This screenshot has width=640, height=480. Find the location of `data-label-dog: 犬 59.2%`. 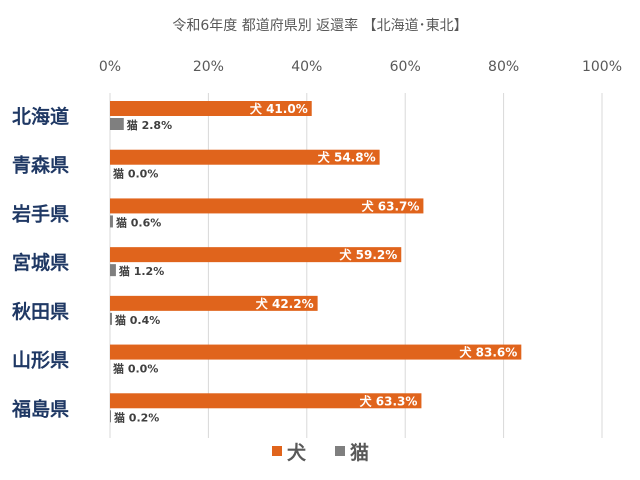

data-label-dog: 犬 59.2% is located at coordinates (368, 254).